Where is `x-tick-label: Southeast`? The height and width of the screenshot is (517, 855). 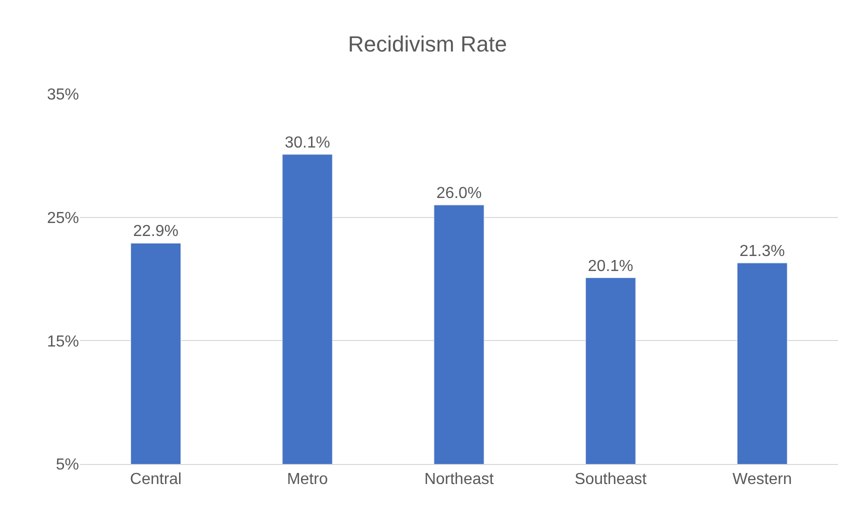
x-tick-label: Southeast is located at coordinates (611, 479).